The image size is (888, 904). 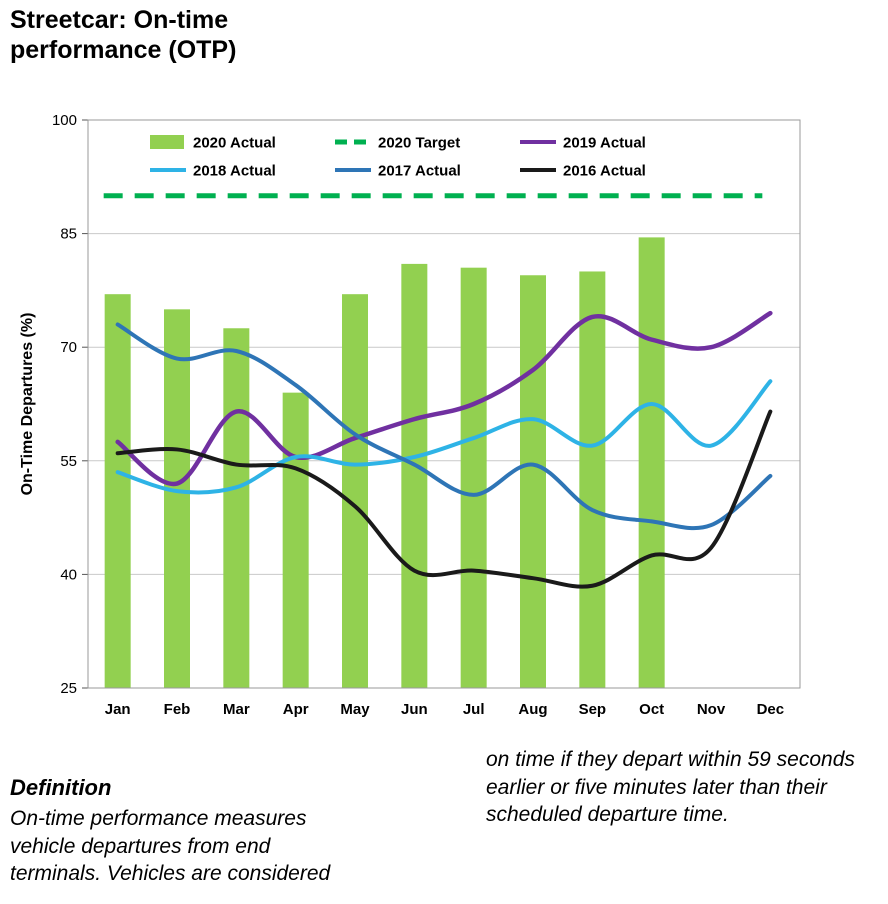 I want to click on legend-item: 2017 Actual, so click(x=398, y=171).